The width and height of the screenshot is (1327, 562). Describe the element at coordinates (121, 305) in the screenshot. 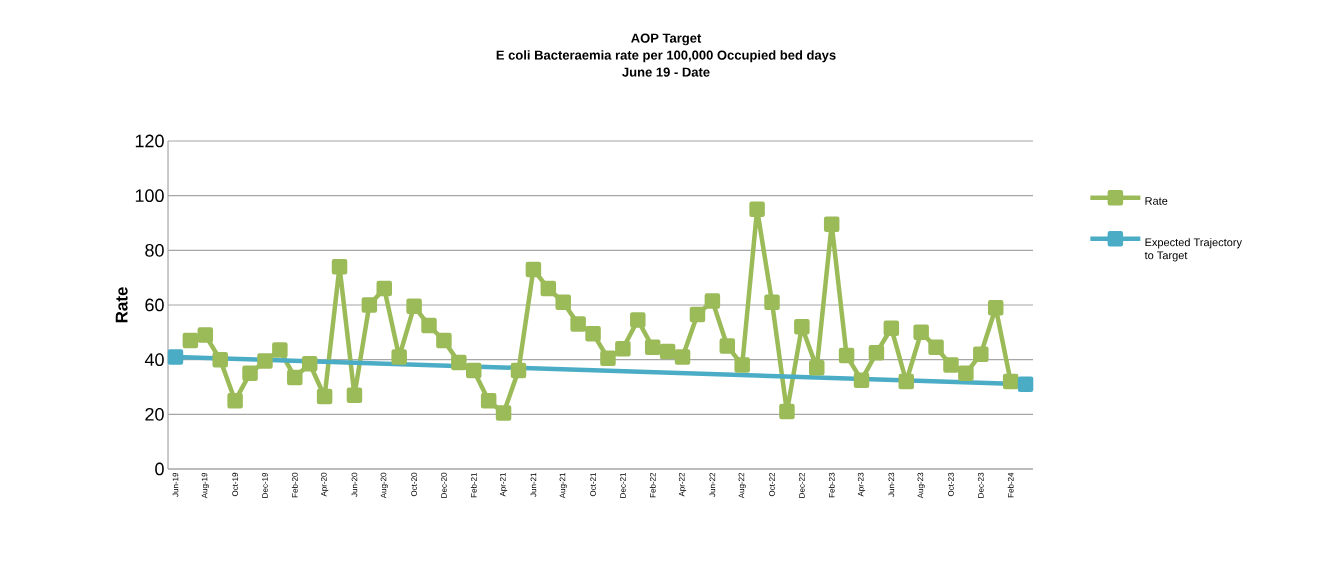

I see `y-axis-title: Rate` at that location.